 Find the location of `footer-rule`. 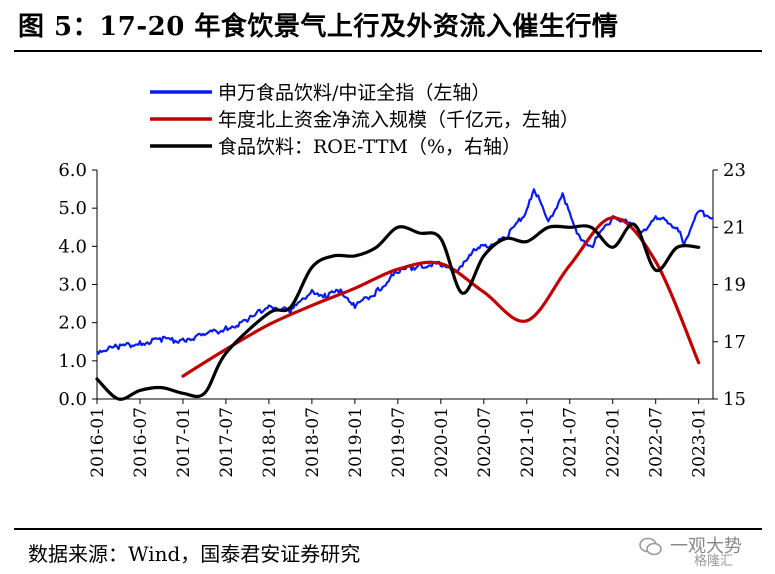

footer-rule is located at coordinates (388, 529).